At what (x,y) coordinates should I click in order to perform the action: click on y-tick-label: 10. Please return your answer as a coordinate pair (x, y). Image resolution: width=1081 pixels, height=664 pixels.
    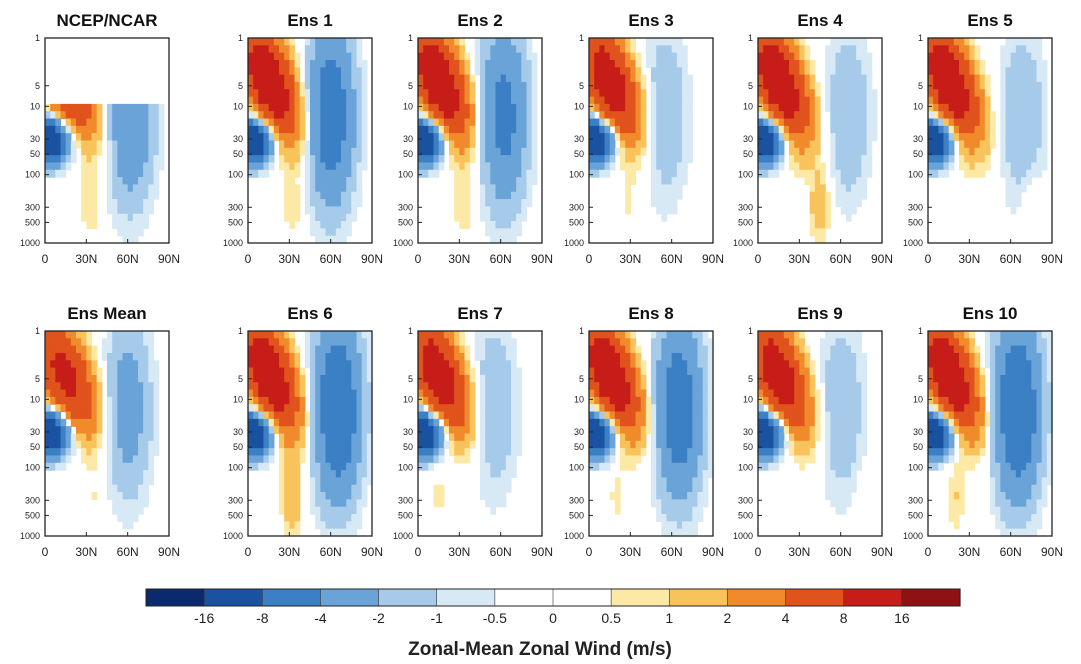
    Looking at the image, I should click on (35, 399).